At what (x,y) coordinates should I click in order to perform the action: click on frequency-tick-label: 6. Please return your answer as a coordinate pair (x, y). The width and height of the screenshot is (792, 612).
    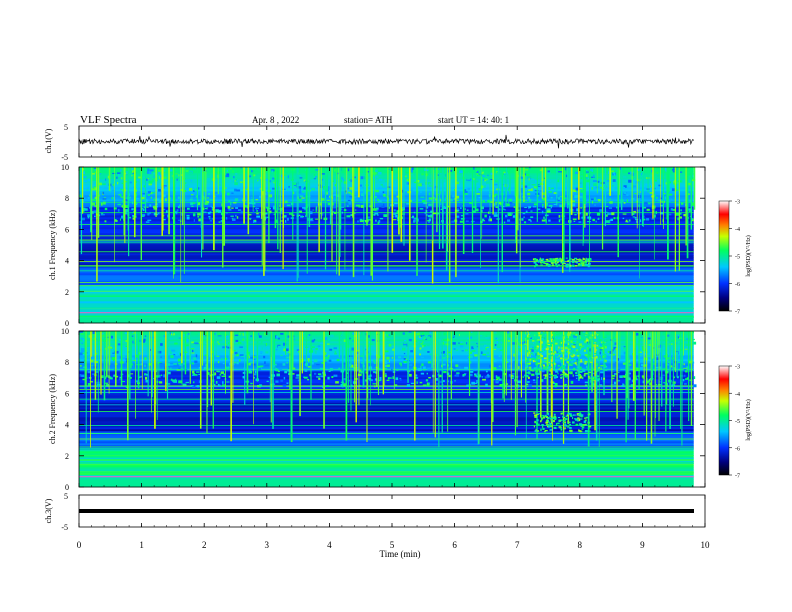
    Looking at the image, I should click on (67, 393).